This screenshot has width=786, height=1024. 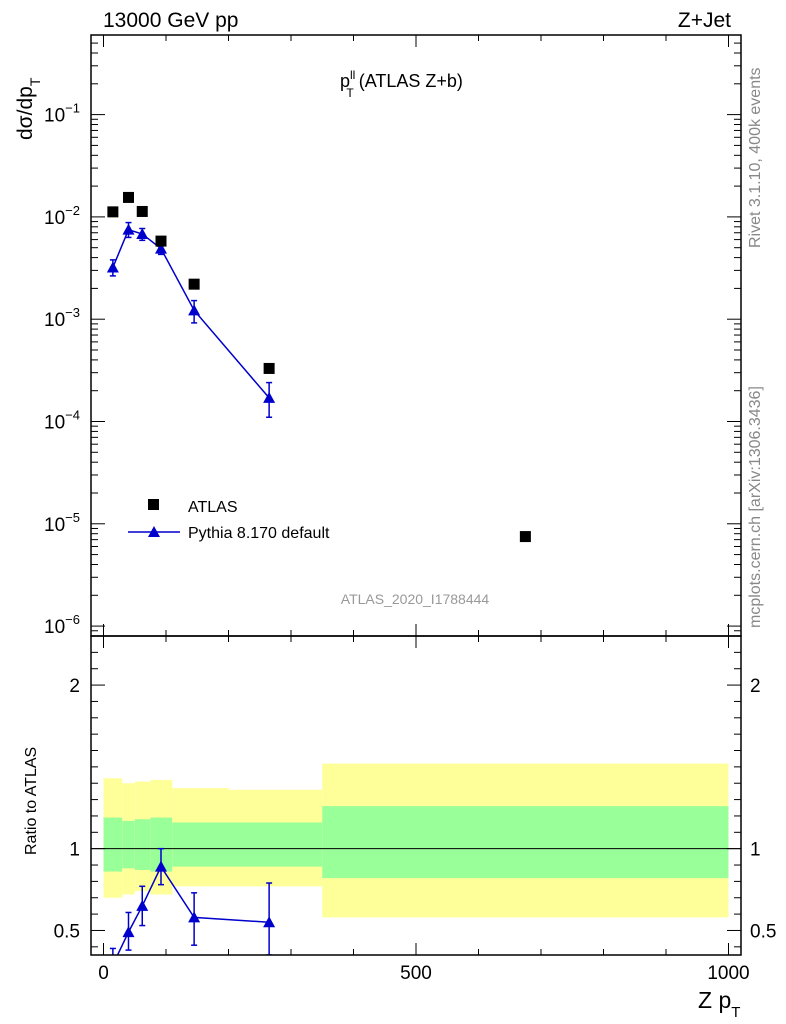 What do you see at coordinates (704, 20) in the screenshot?
I see `process-label: Z+Jet` at bounding box center [704, 20].